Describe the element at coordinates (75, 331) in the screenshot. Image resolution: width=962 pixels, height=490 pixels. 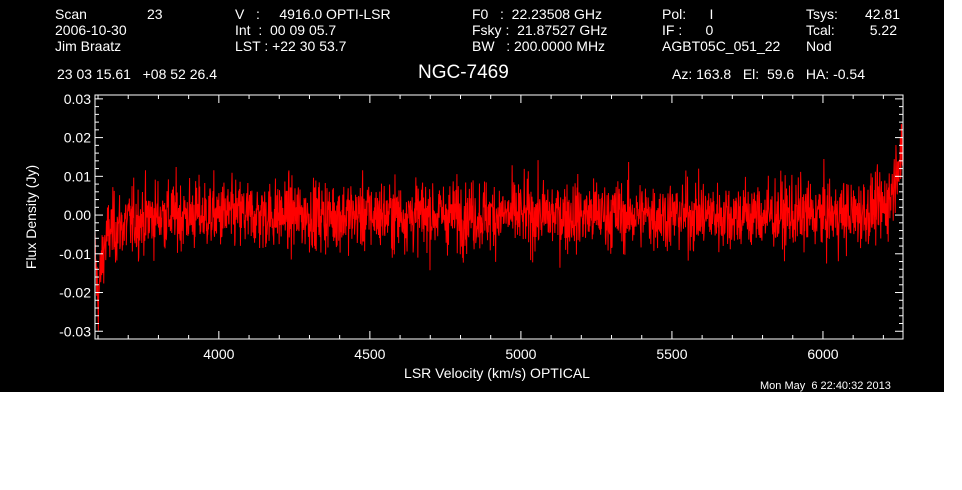
I see `y-tick-label: -0.03` at that location.